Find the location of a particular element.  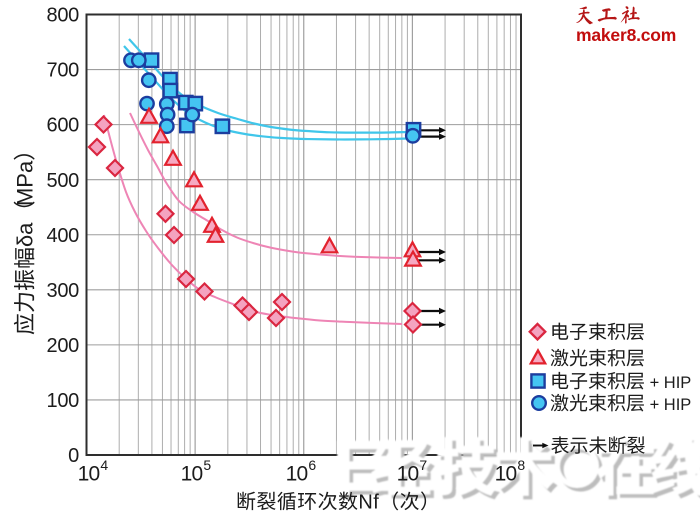

svg-text: 4 is located at coordinates (104, 465).